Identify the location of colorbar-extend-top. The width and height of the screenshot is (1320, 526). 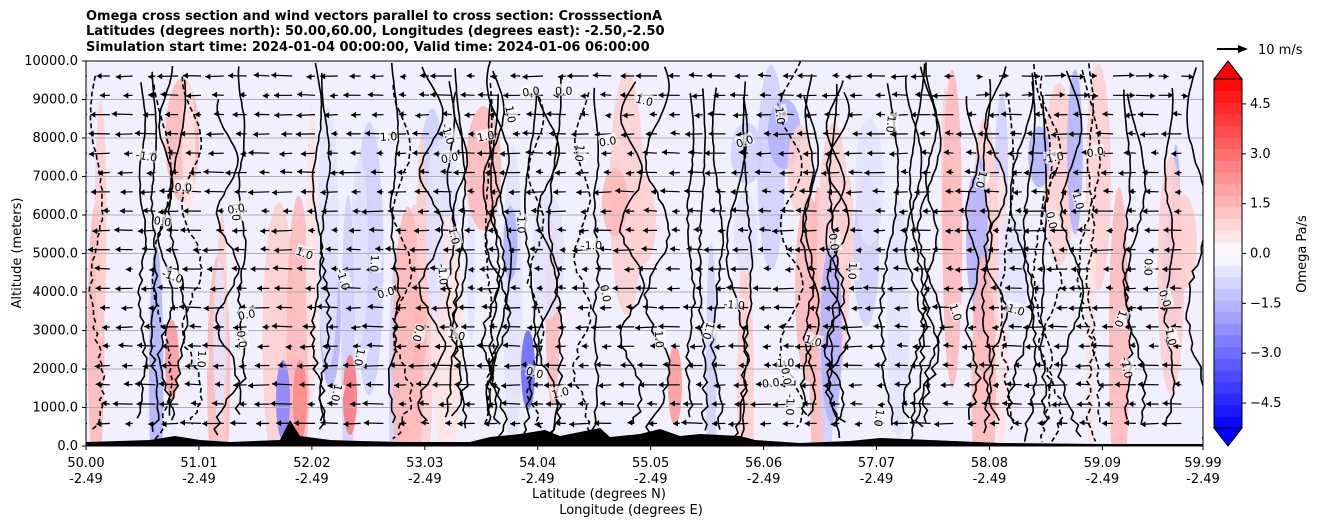
(1228, 70).